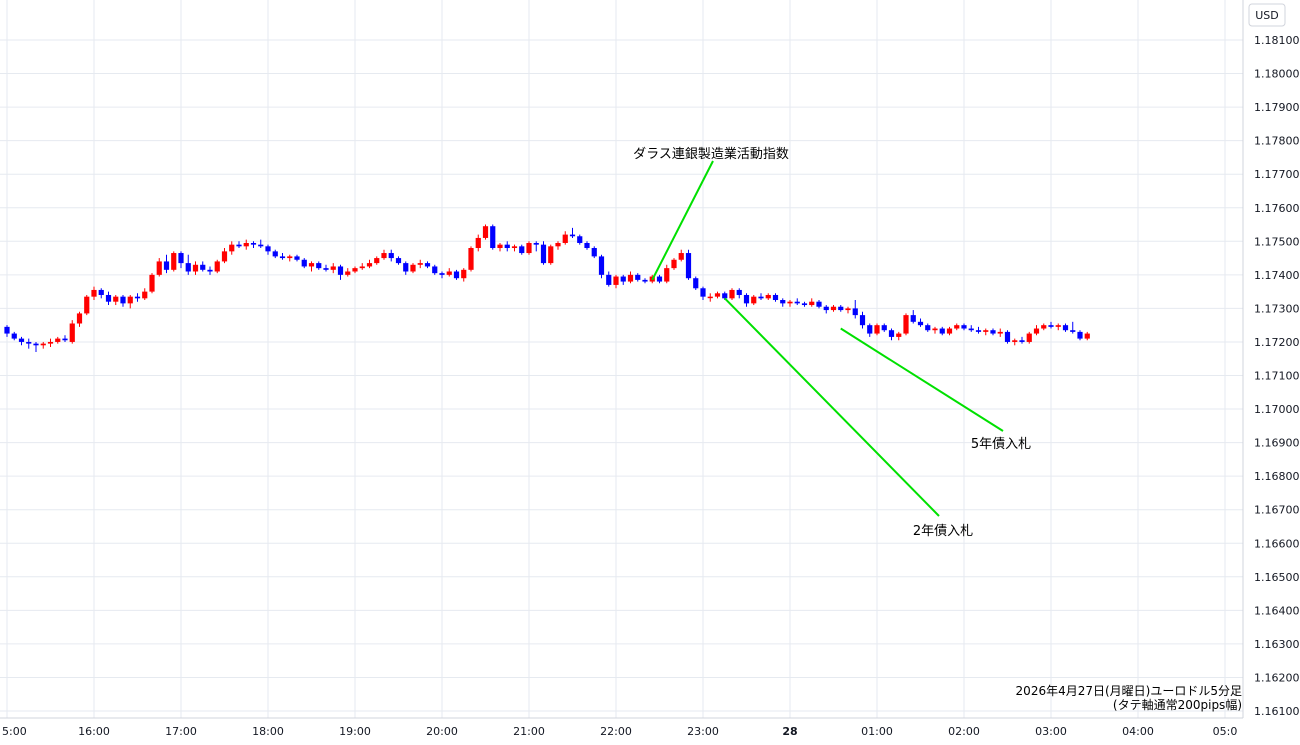  What do you see at coordinates (1277, 141) in the screenshot?
I see `y-tick-label: 1.17800` at bounding box center [1277, 141].